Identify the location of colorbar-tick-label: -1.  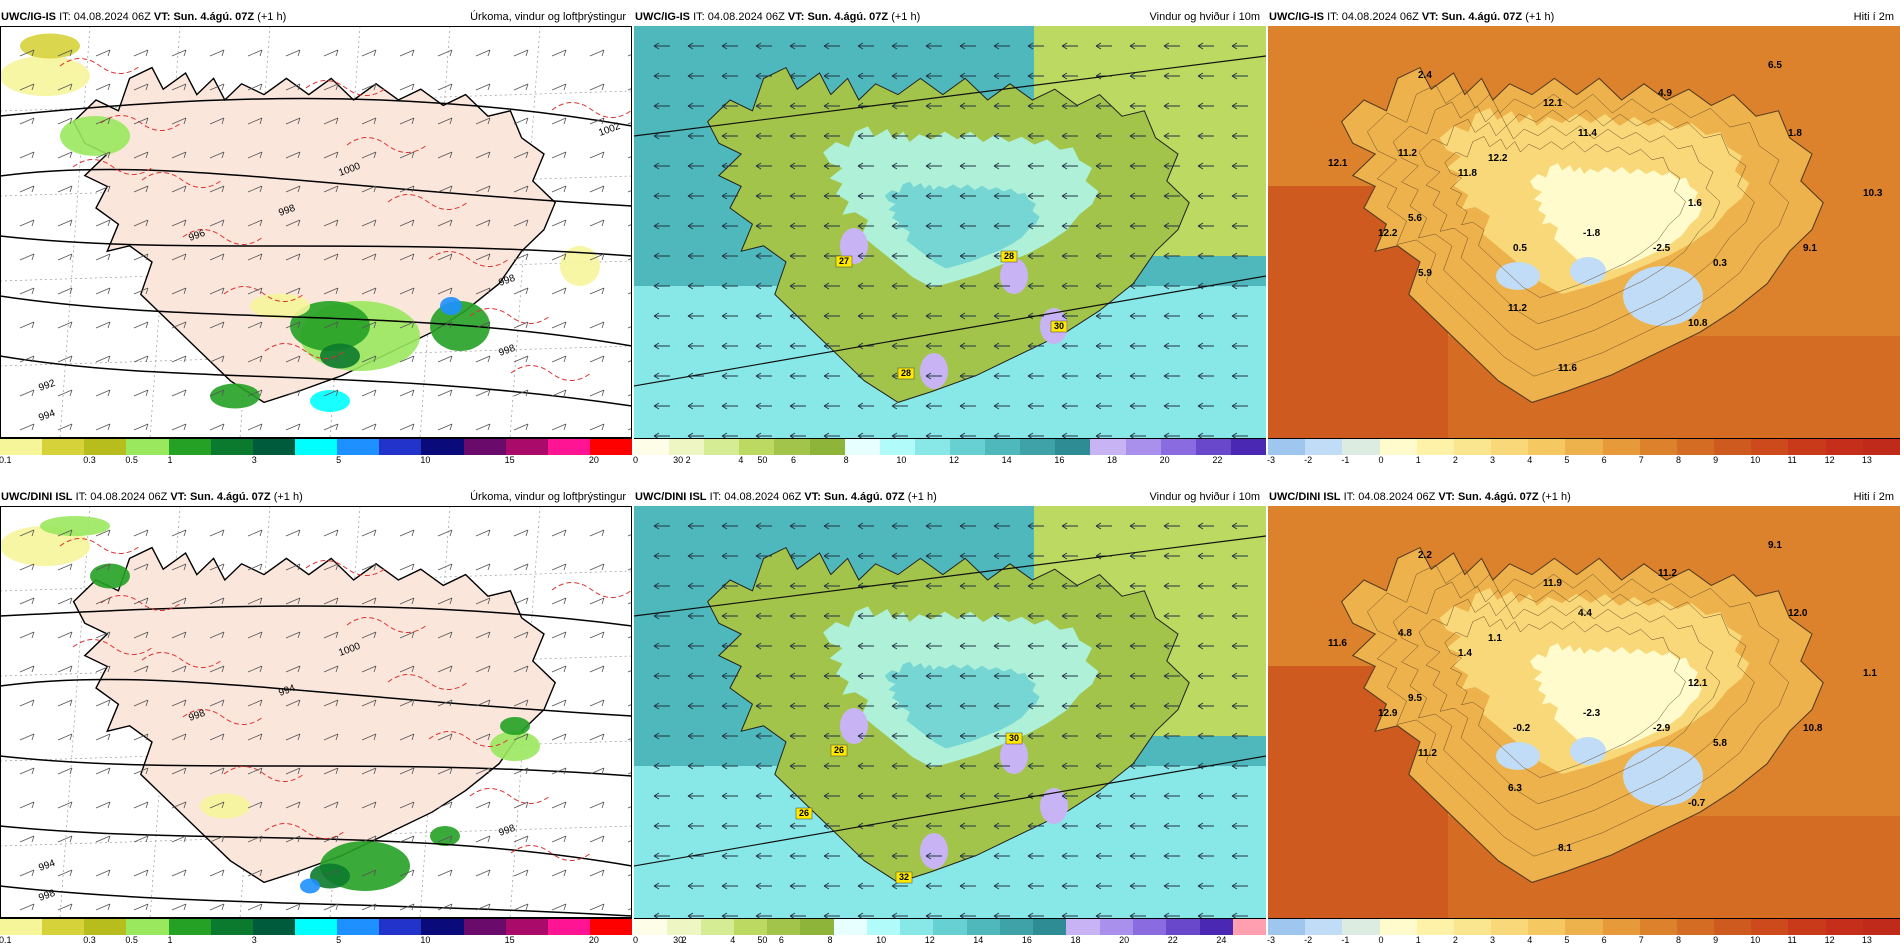
(1345, 940).